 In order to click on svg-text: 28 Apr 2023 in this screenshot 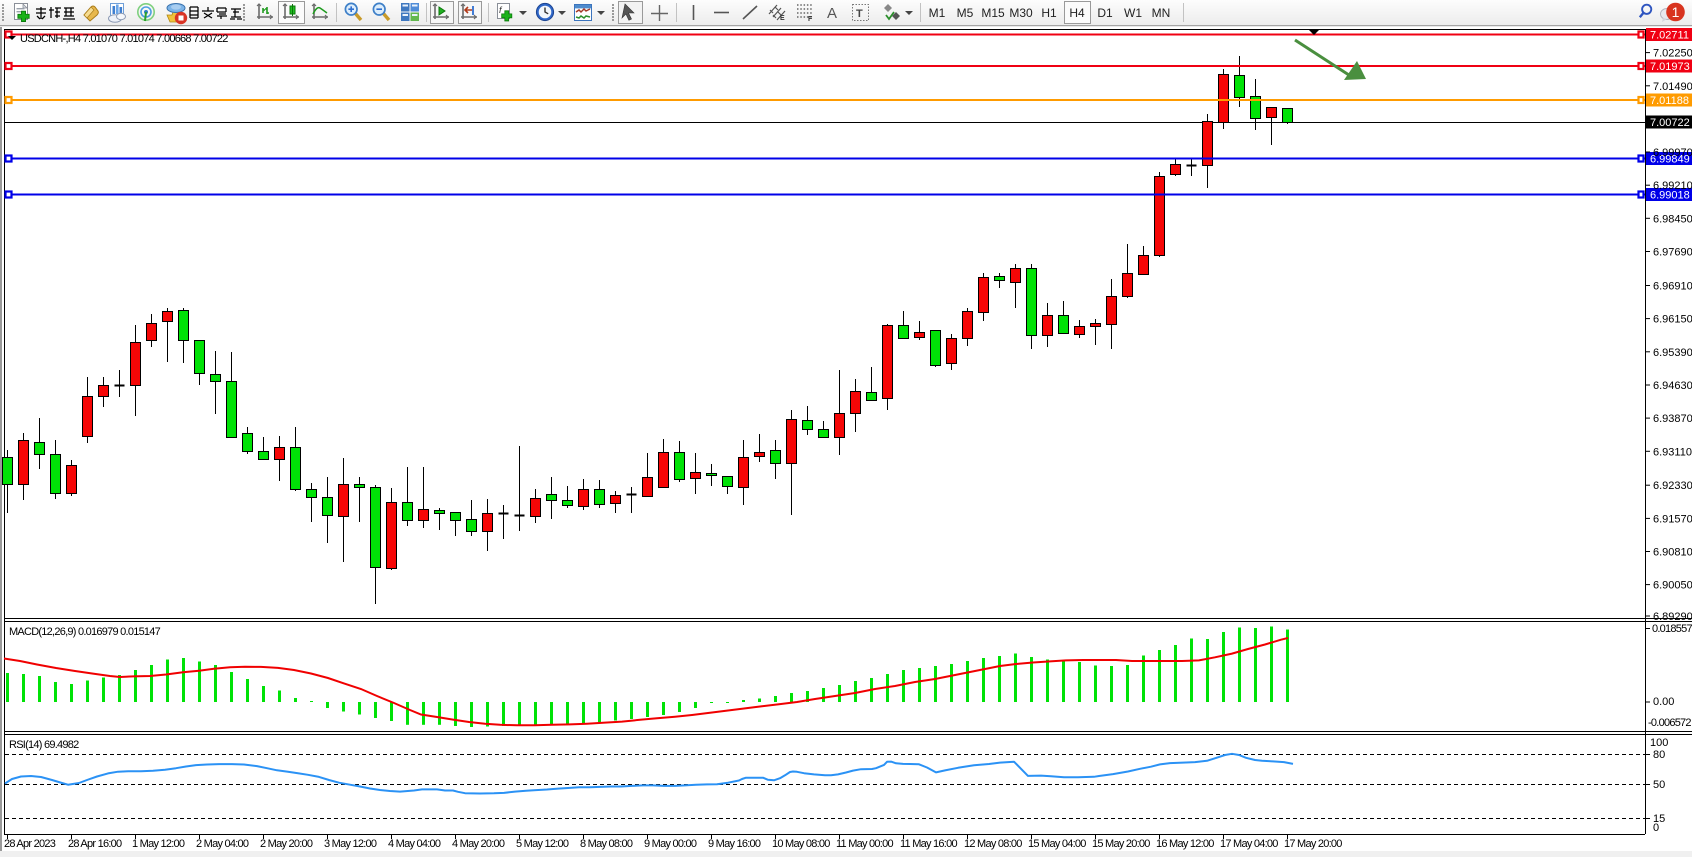, I will do `click(30, 844)`.